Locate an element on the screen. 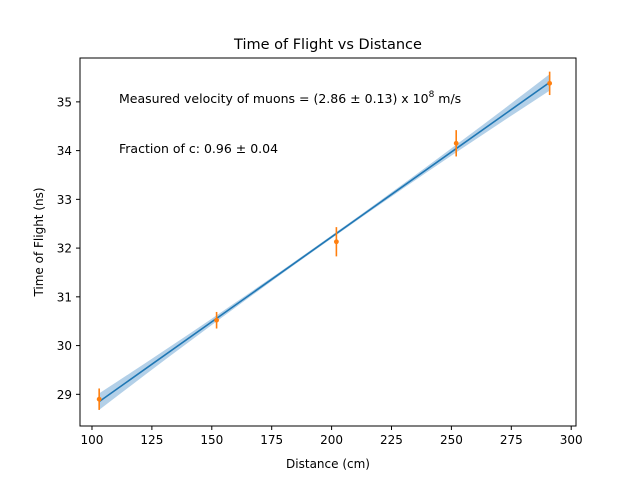 The height and width of the screenshot is (480, 640). velocity-annotation-exponent: 8 is located at coordinates (432, 95).